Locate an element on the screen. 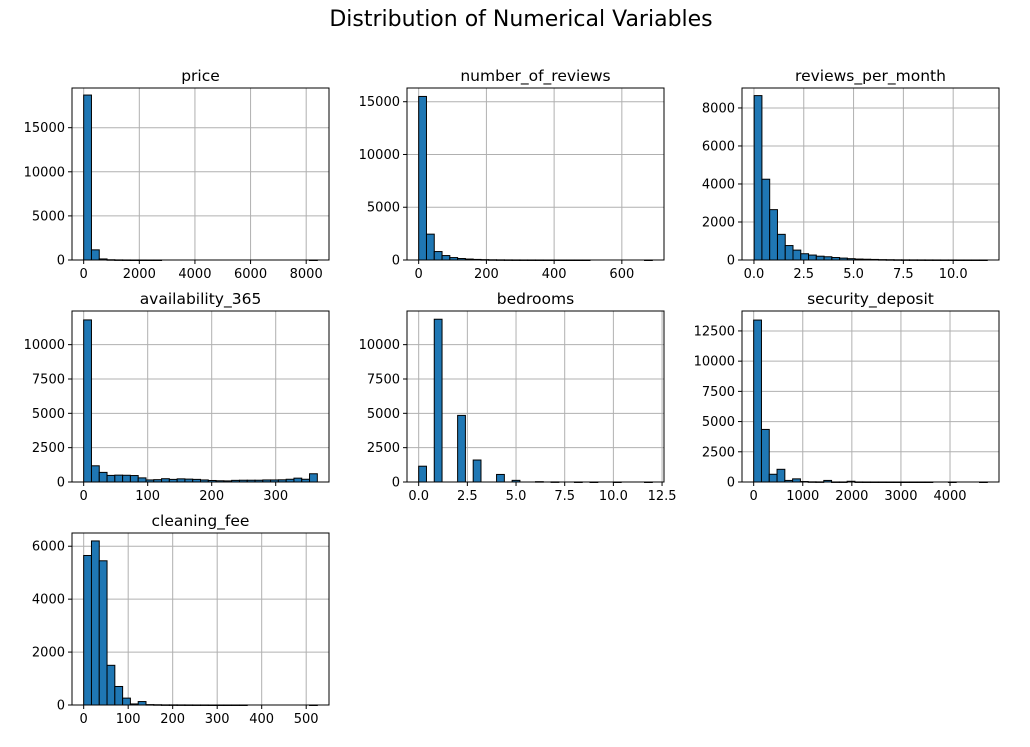 The width and height of the screenshot is (1030, 747). x-tick-label: 600 is located at coordinates (621, 274).